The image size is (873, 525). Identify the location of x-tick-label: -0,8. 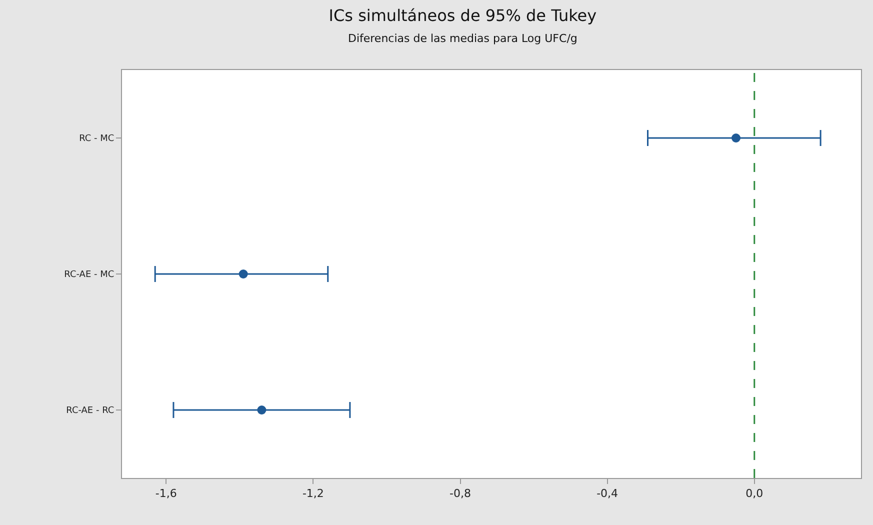
(460, 493).